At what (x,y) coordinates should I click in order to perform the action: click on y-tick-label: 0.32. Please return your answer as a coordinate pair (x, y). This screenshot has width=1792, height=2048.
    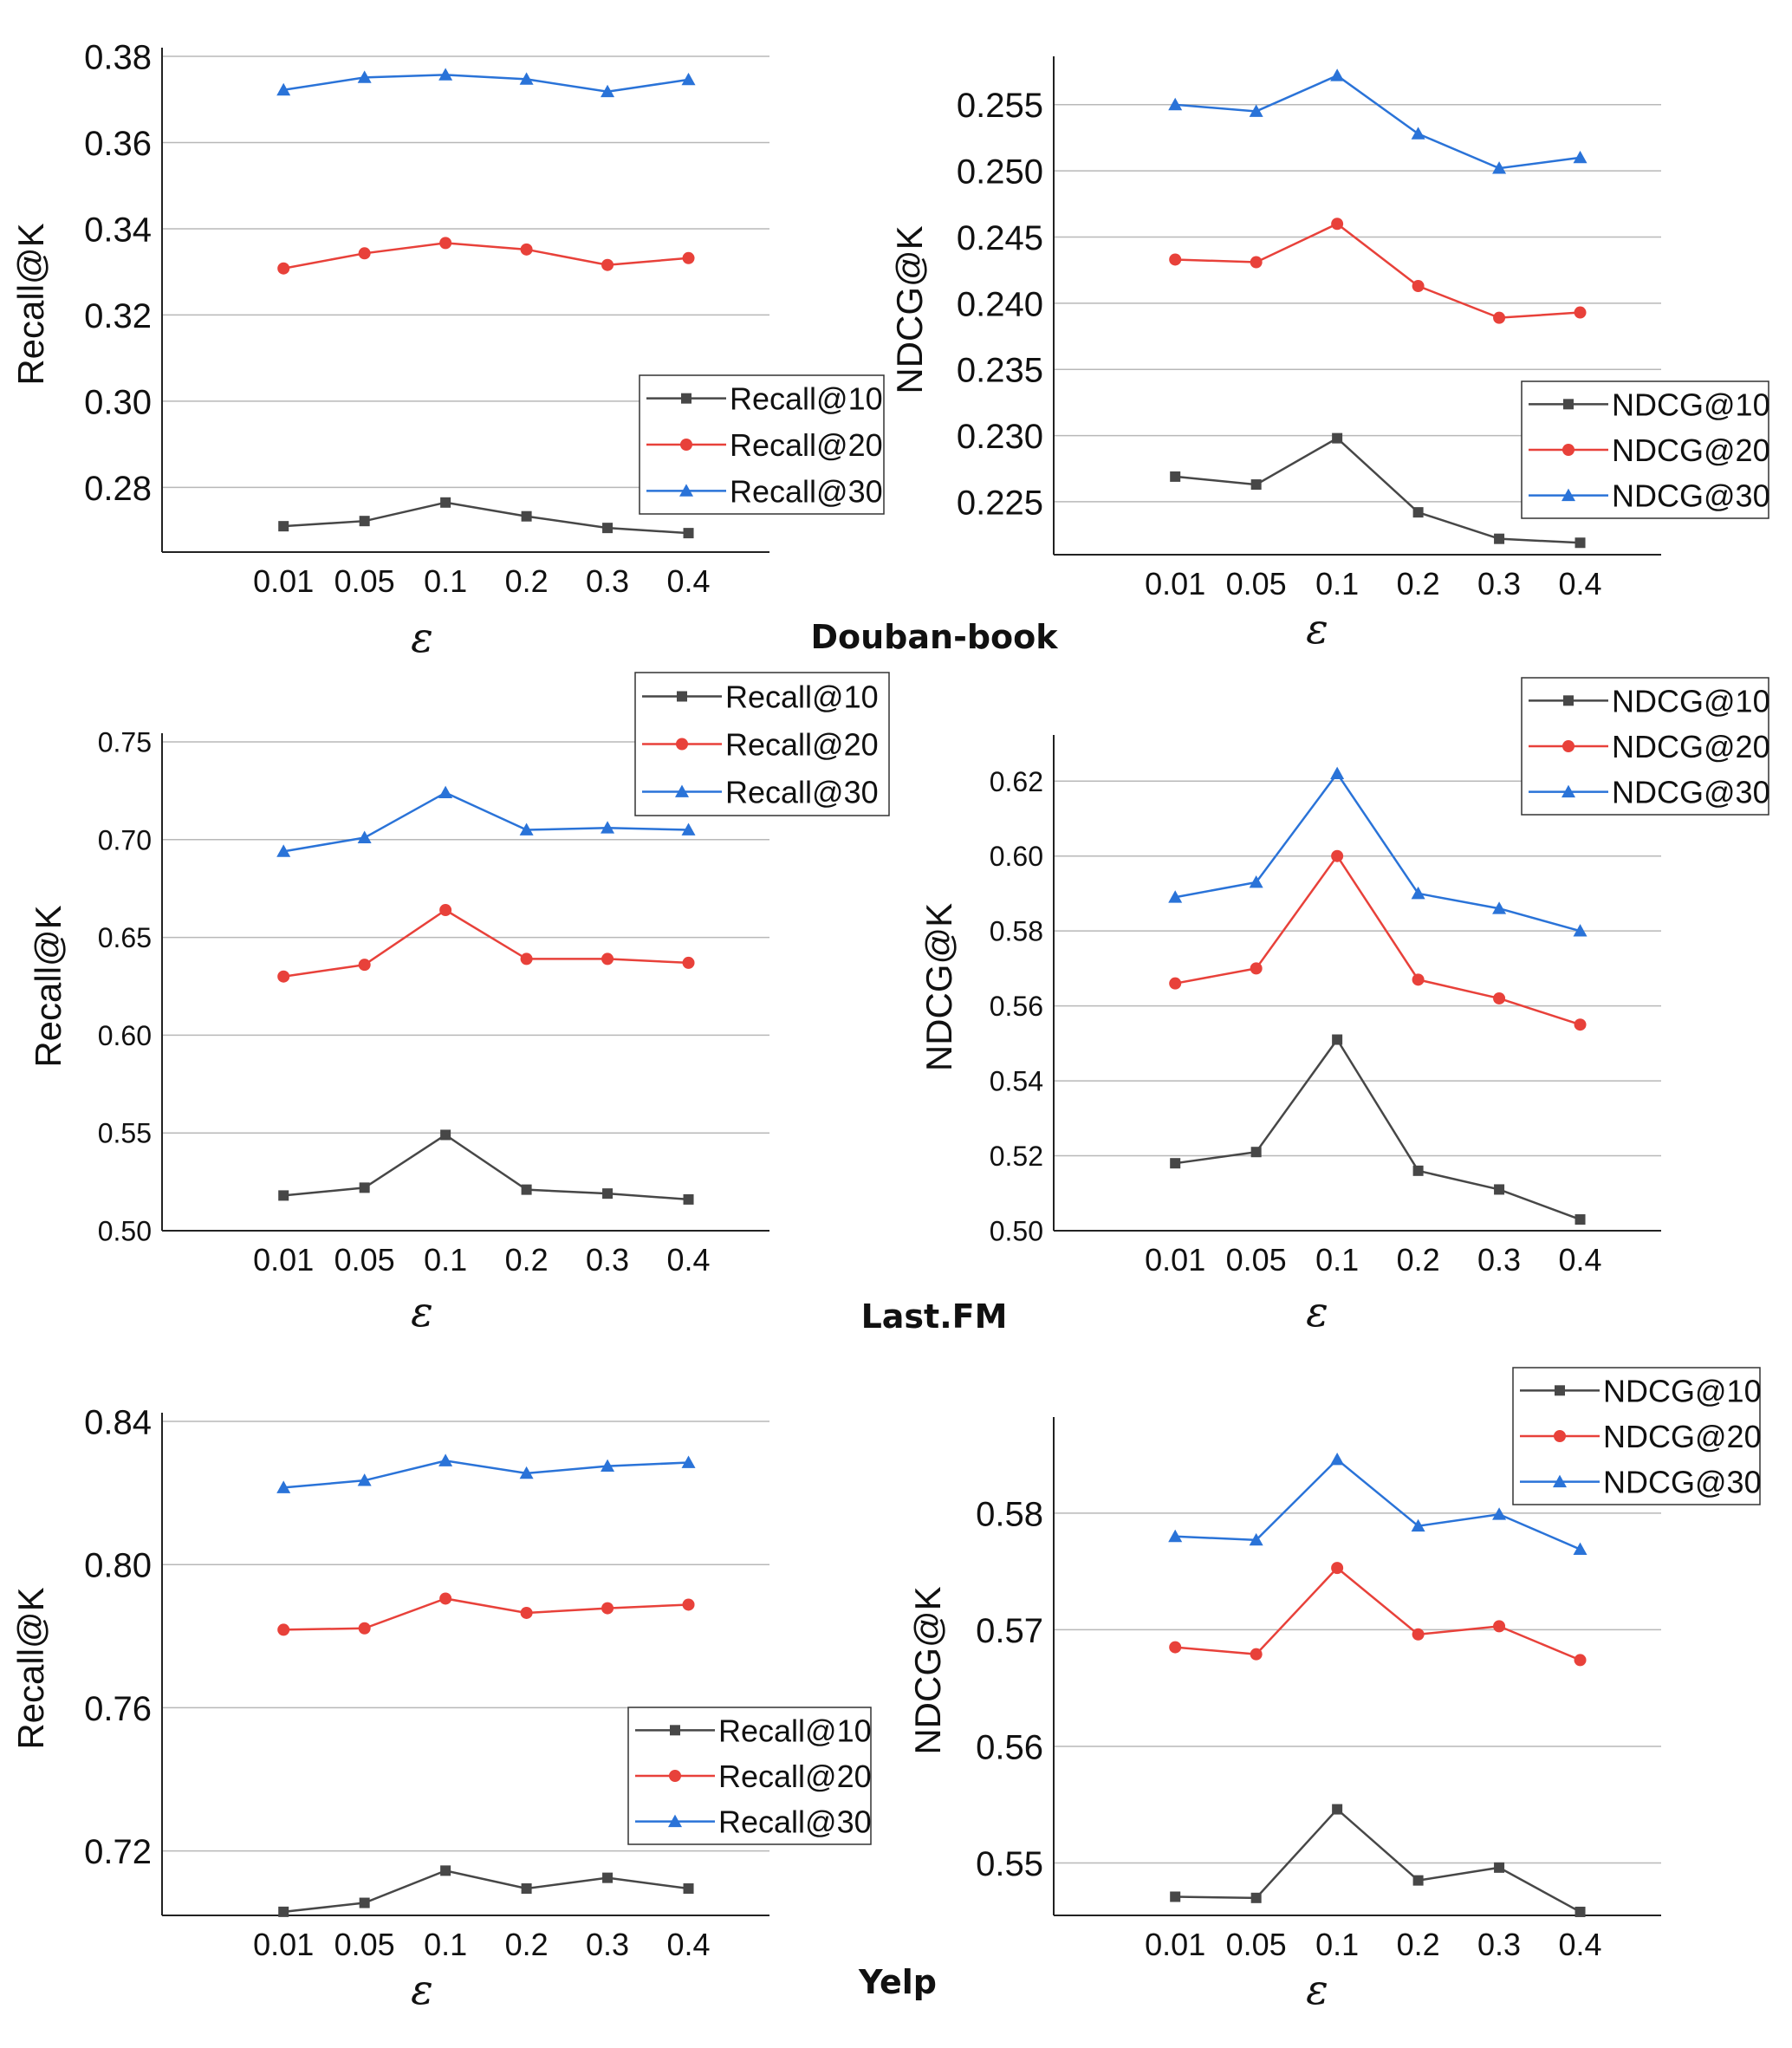
    Looking at the image, I should click on (118, 316).